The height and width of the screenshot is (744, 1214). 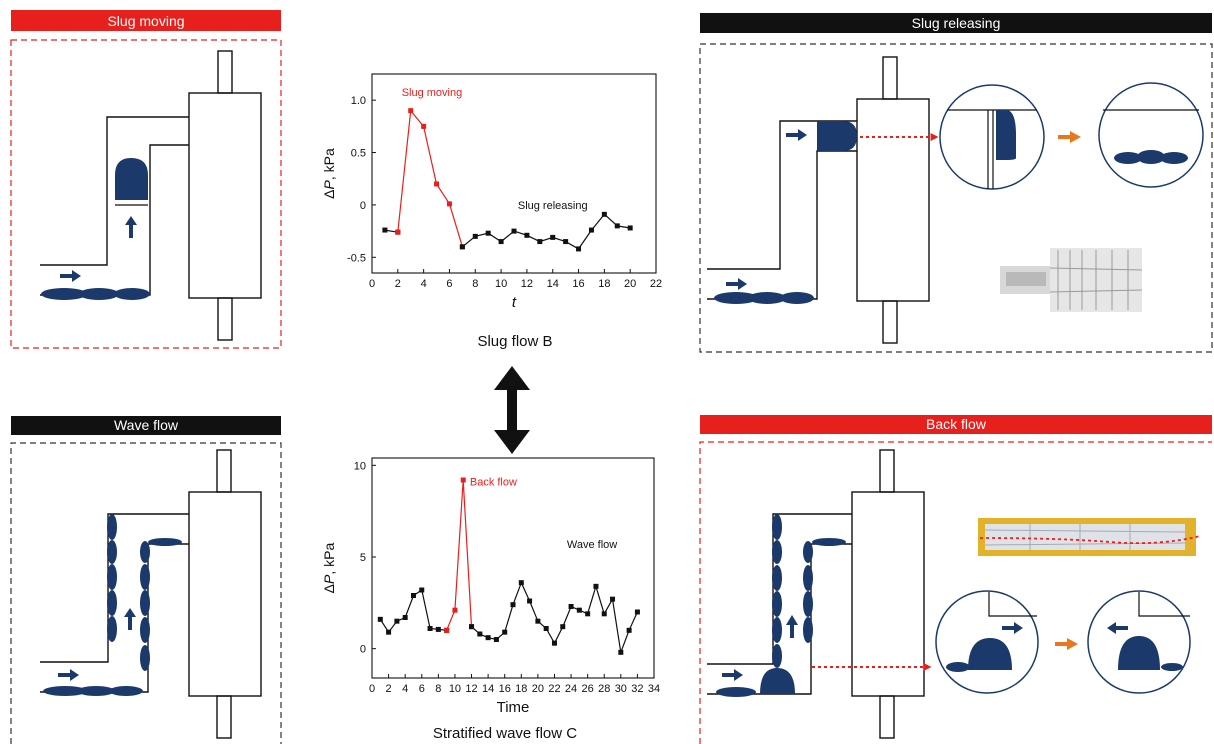 I want to click on annotation-label: Back flow, so click(x=493, y=483).